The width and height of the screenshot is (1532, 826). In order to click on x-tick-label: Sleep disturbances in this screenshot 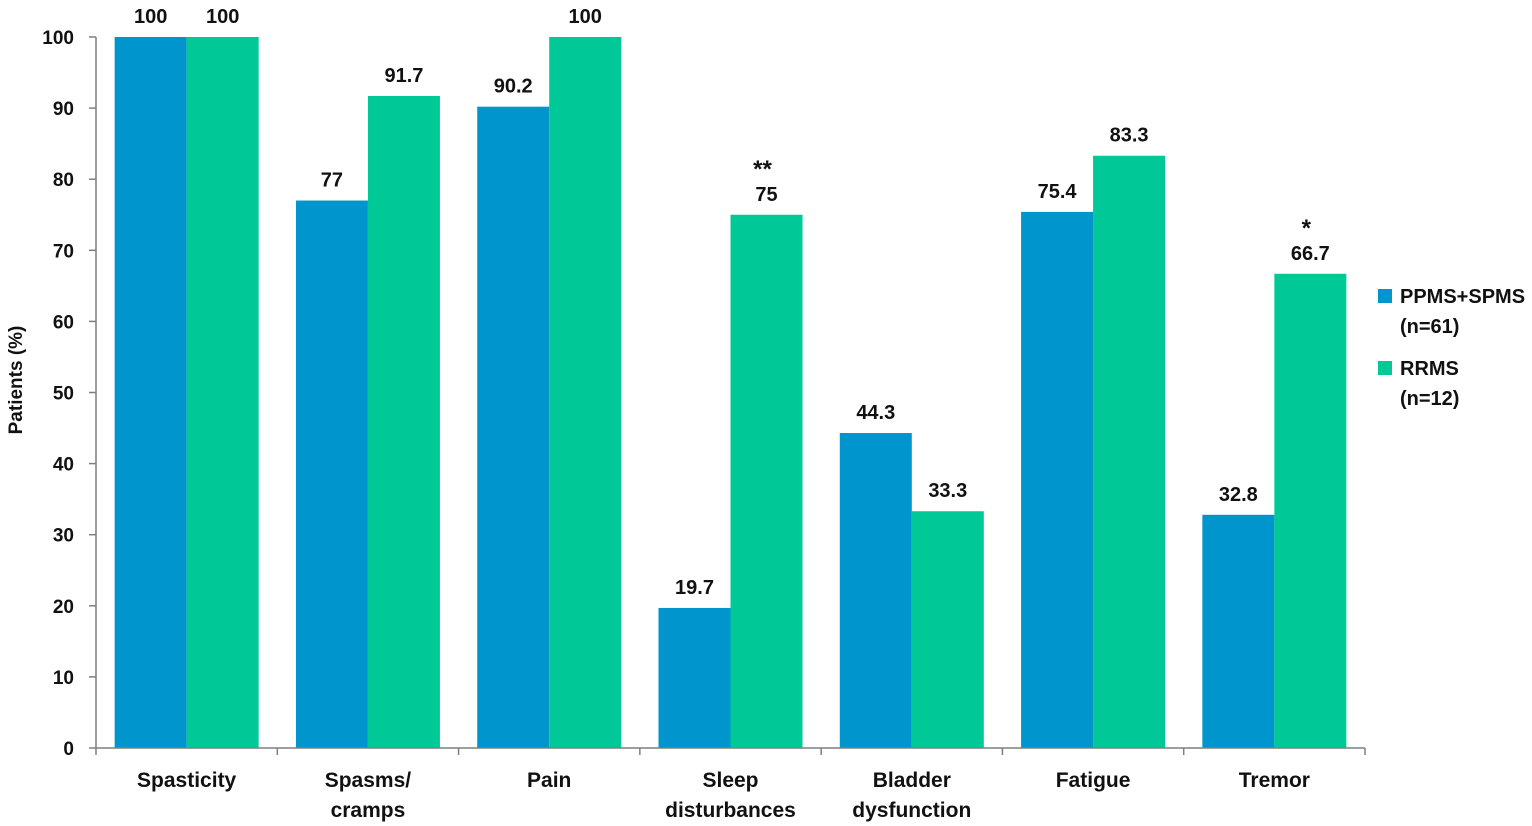, I will do `click(730, 795)`.